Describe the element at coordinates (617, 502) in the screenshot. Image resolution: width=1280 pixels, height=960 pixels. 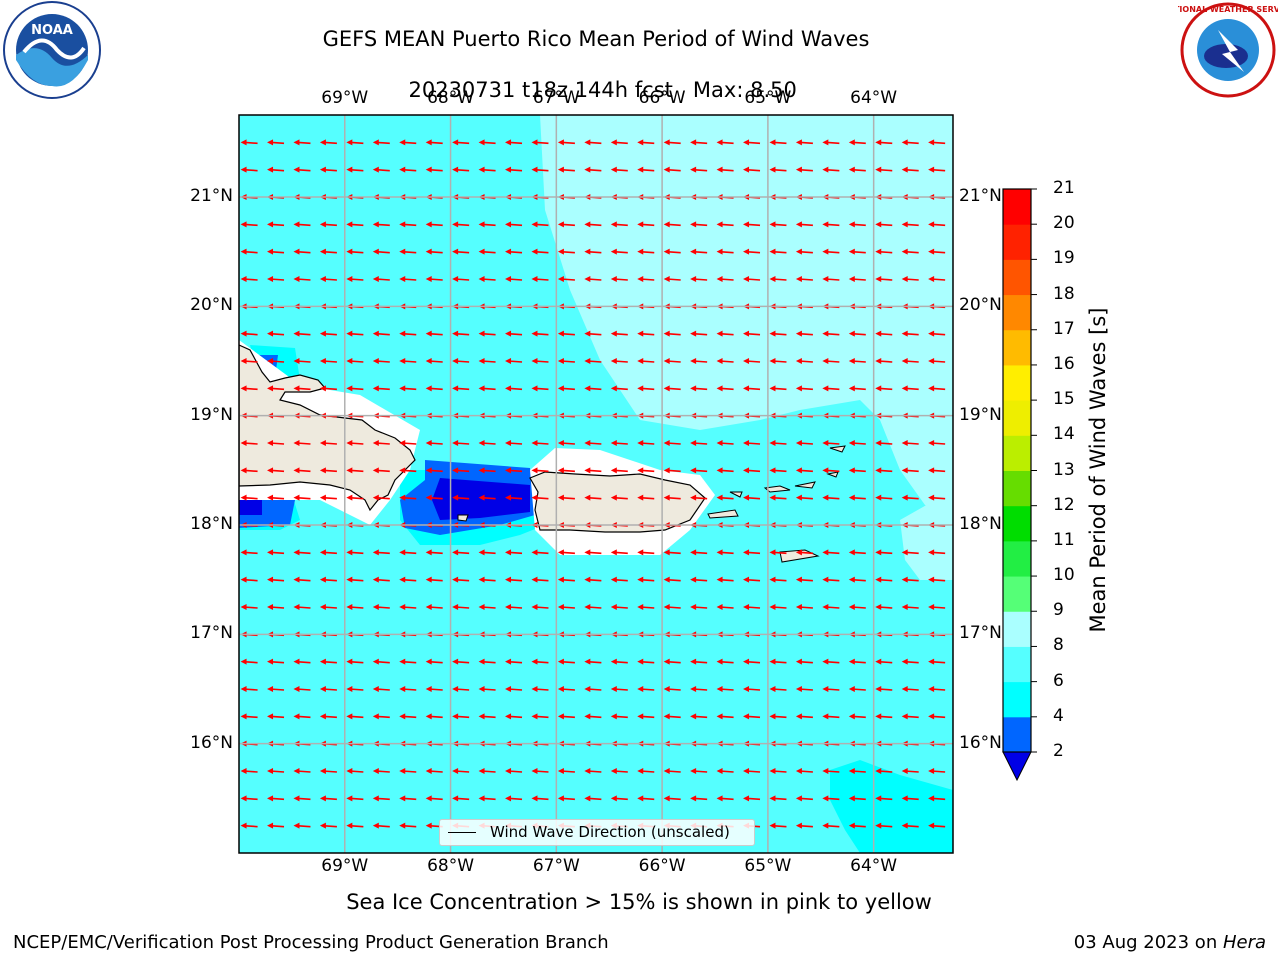
I see `land-puerto-rico` at that location.